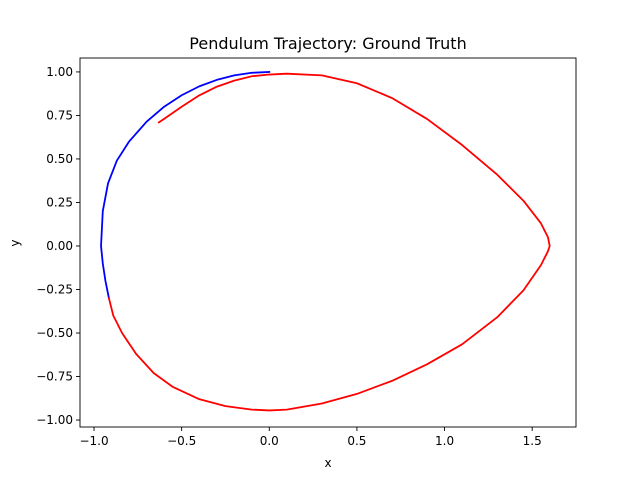  What do you see at coordinates (327, 463) in the screenshot?
I see `x-axis-label: x` at bounding box center [327, 463].